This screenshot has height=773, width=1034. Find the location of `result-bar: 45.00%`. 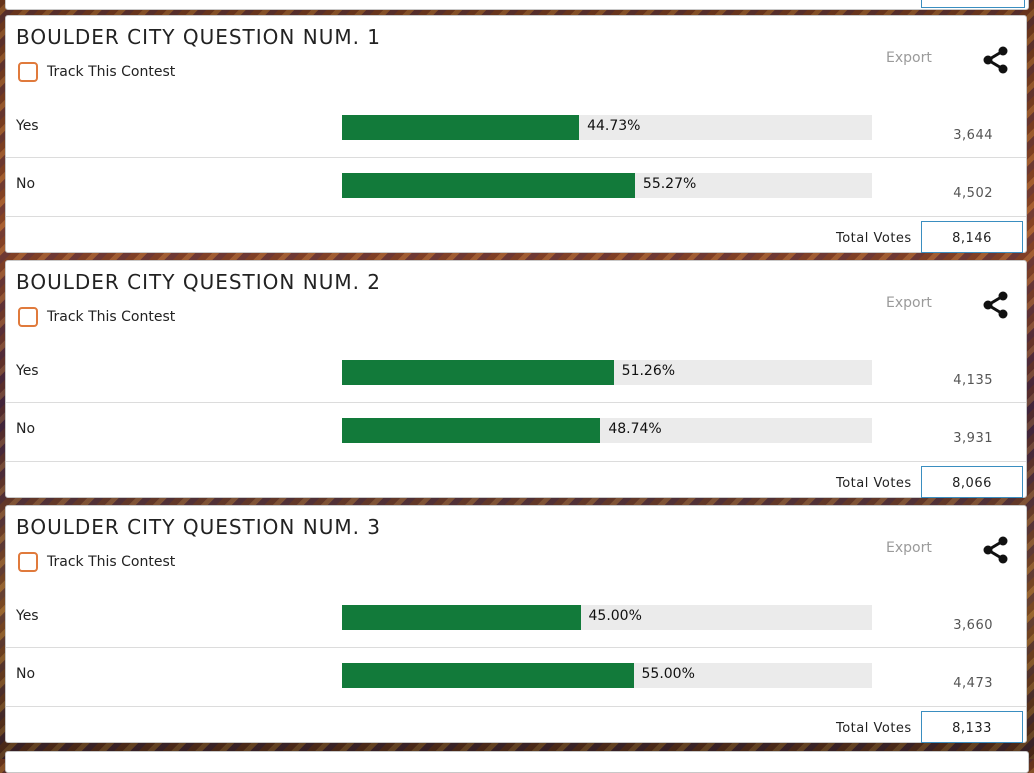

result-bar: 45.00% is located at coordinates (607, 617).